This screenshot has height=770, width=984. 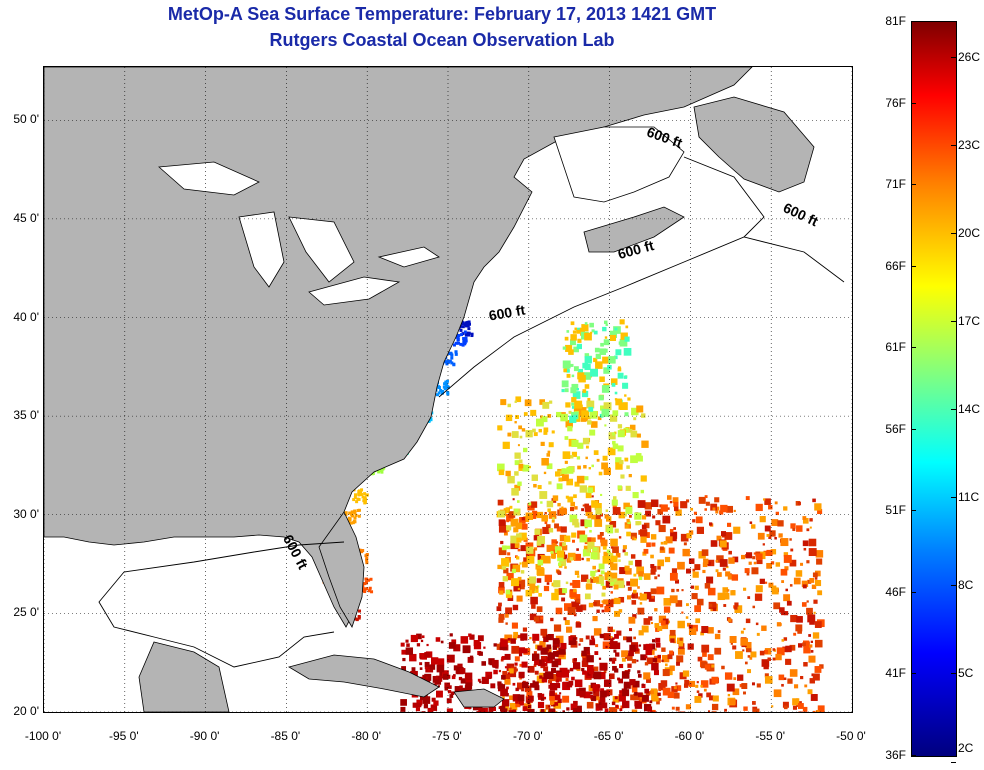 I want to click on land-yucatan, so click(x=184, y=676).